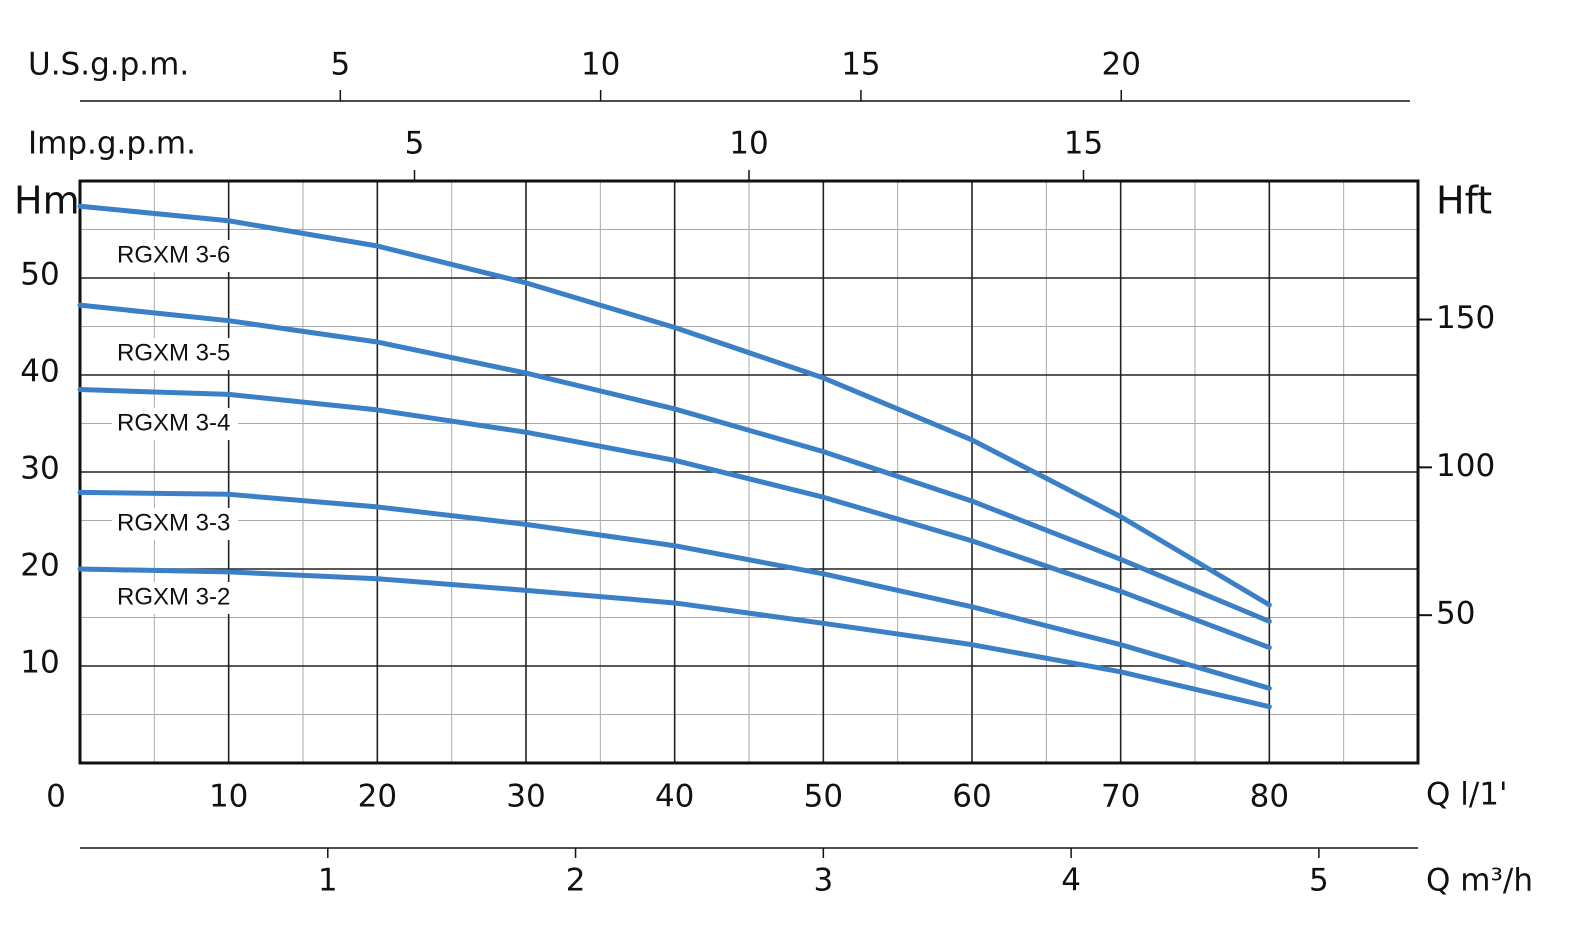 The width and height of the screenshot is (1588, 940). What do you see at coordinates (674, 638) in the screenshot?
I see `curve` at bounding box center [674, 638].